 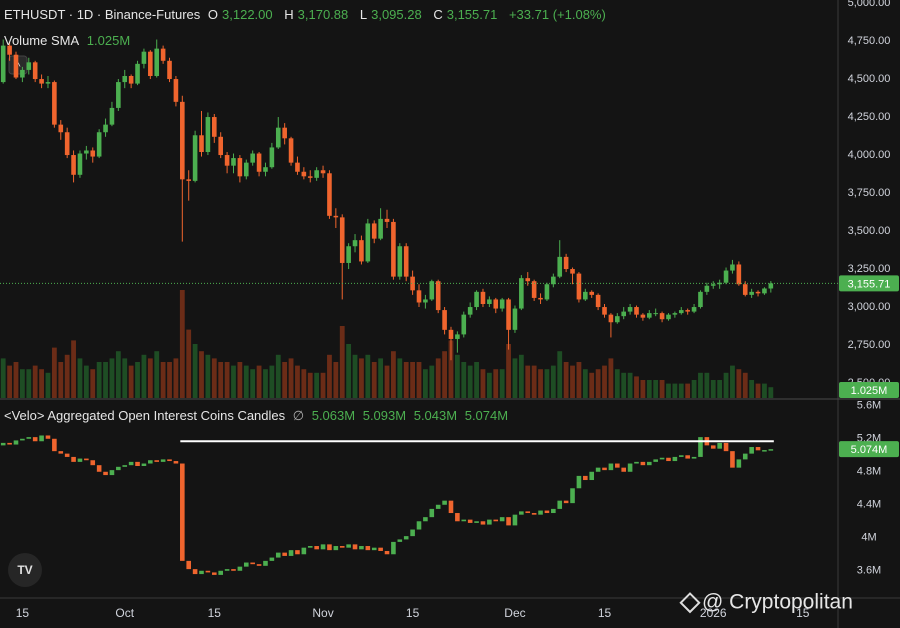 What do you see at coordinates (298, 415) in the screenshot?
I see `visibility-icon: ∅` at bounding box center [298, 415].